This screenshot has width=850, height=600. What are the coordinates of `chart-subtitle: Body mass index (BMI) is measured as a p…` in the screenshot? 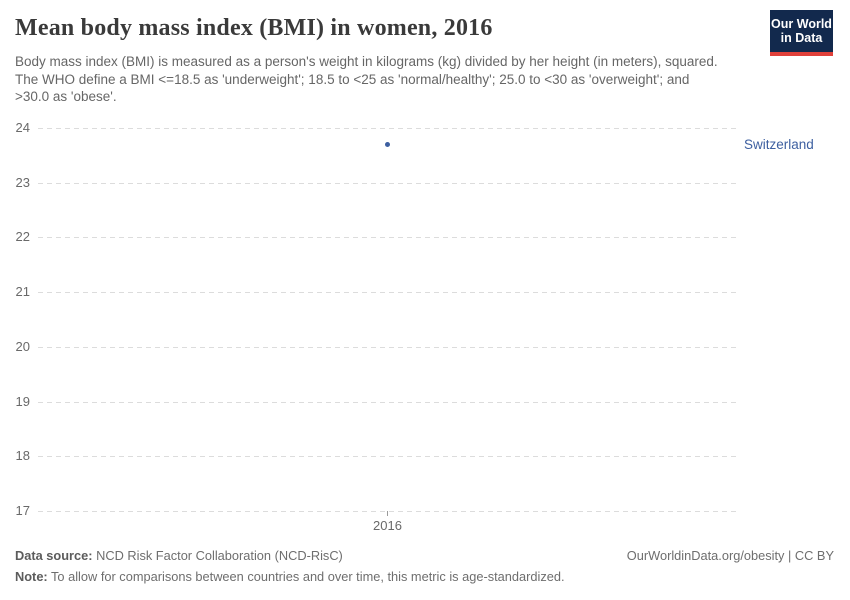 It's located at (366, 79).